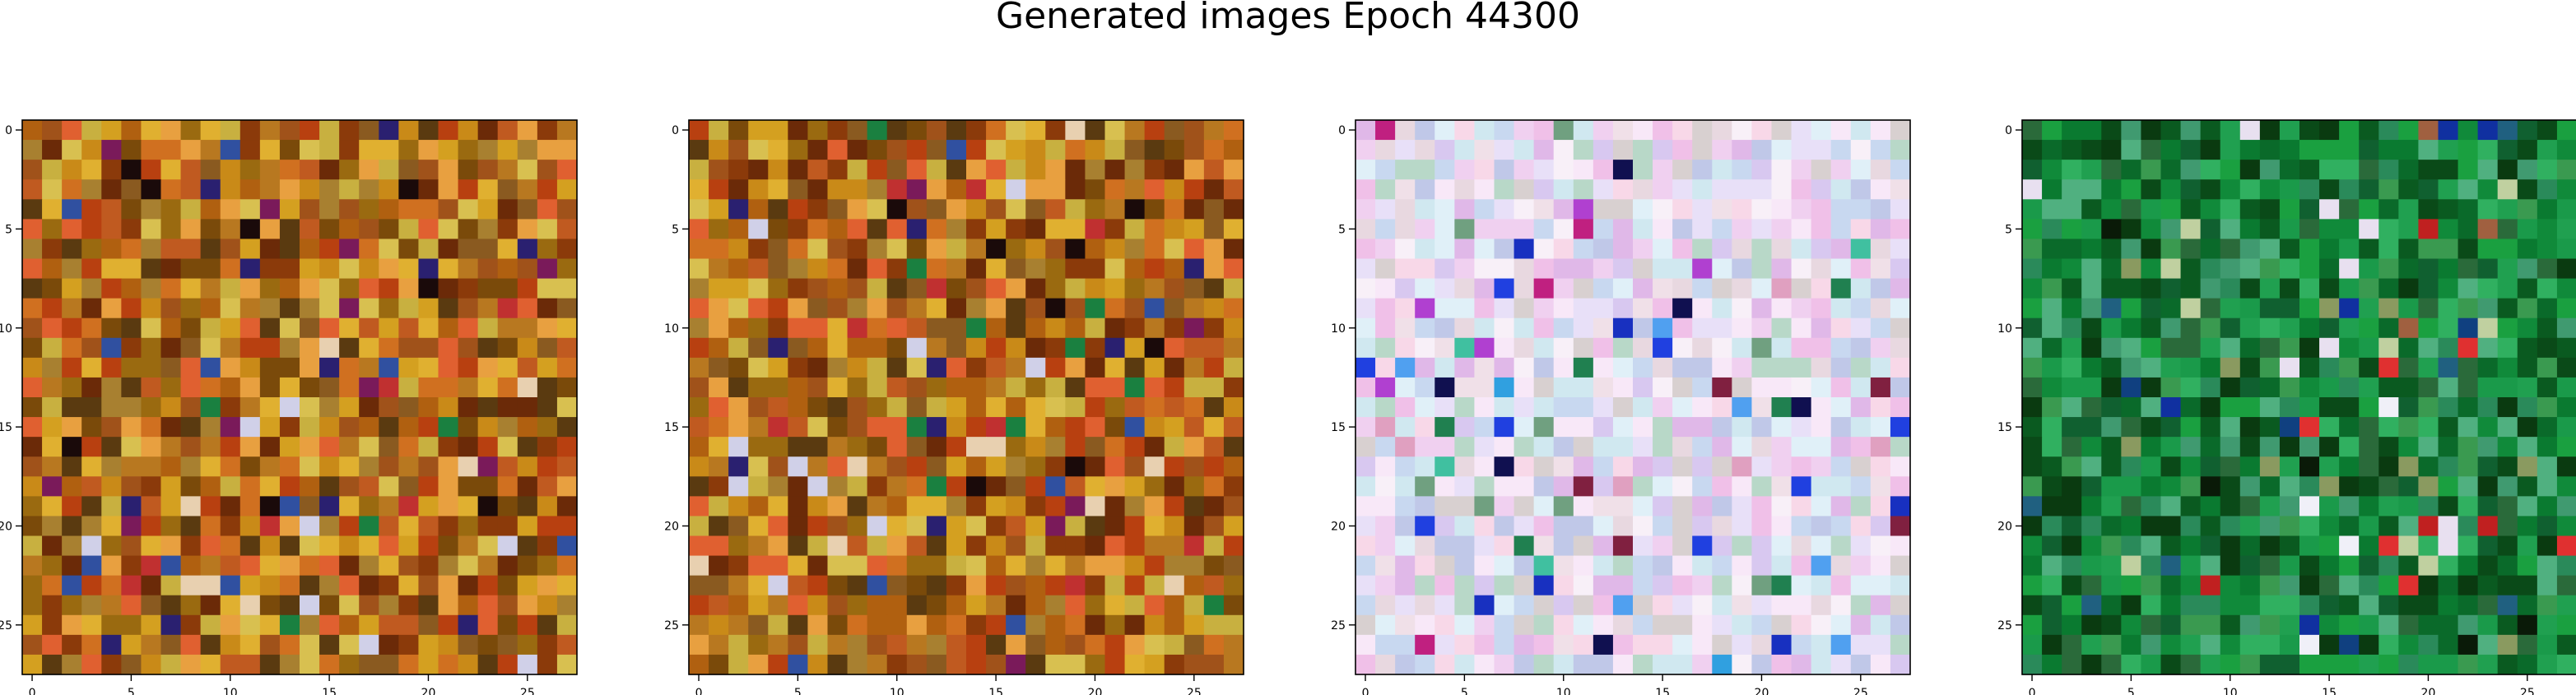  Describe the element at coordinates (6, 625) in the screenshot. I see `y-tick-label: 25` at that location.